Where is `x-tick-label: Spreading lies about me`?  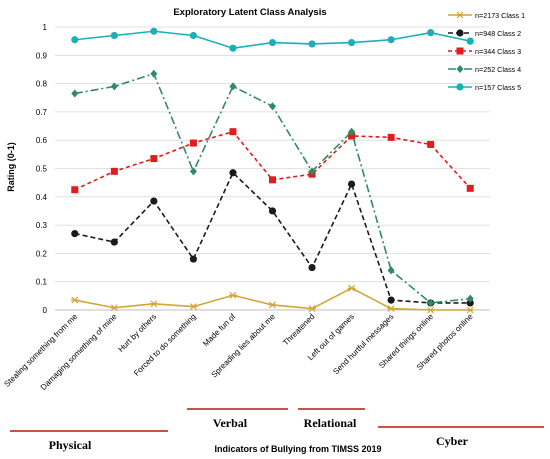
x-tick-label: Spreading lies about me is located at coordinates (244, 346).